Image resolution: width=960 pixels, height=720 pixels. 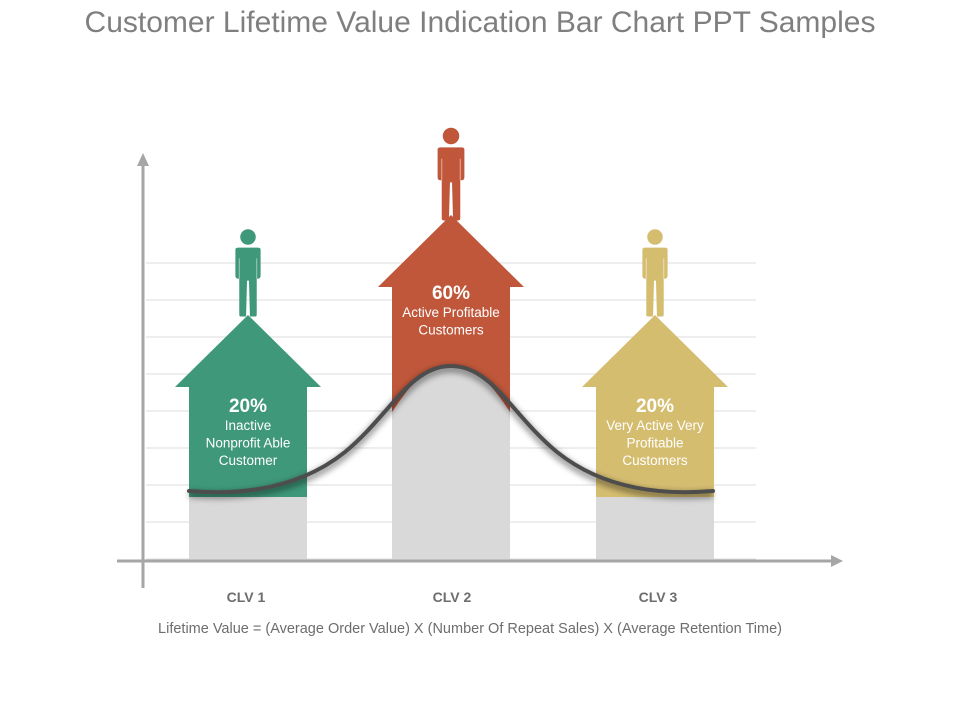 I want to click on description-line: Active Profitable, so click(x=451, y=312).